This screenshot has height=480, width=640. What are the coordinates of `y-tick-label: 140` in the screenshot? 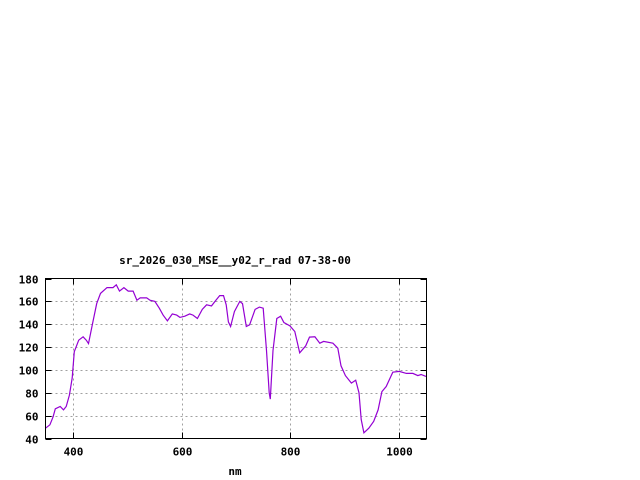 It's located at (29, 325).